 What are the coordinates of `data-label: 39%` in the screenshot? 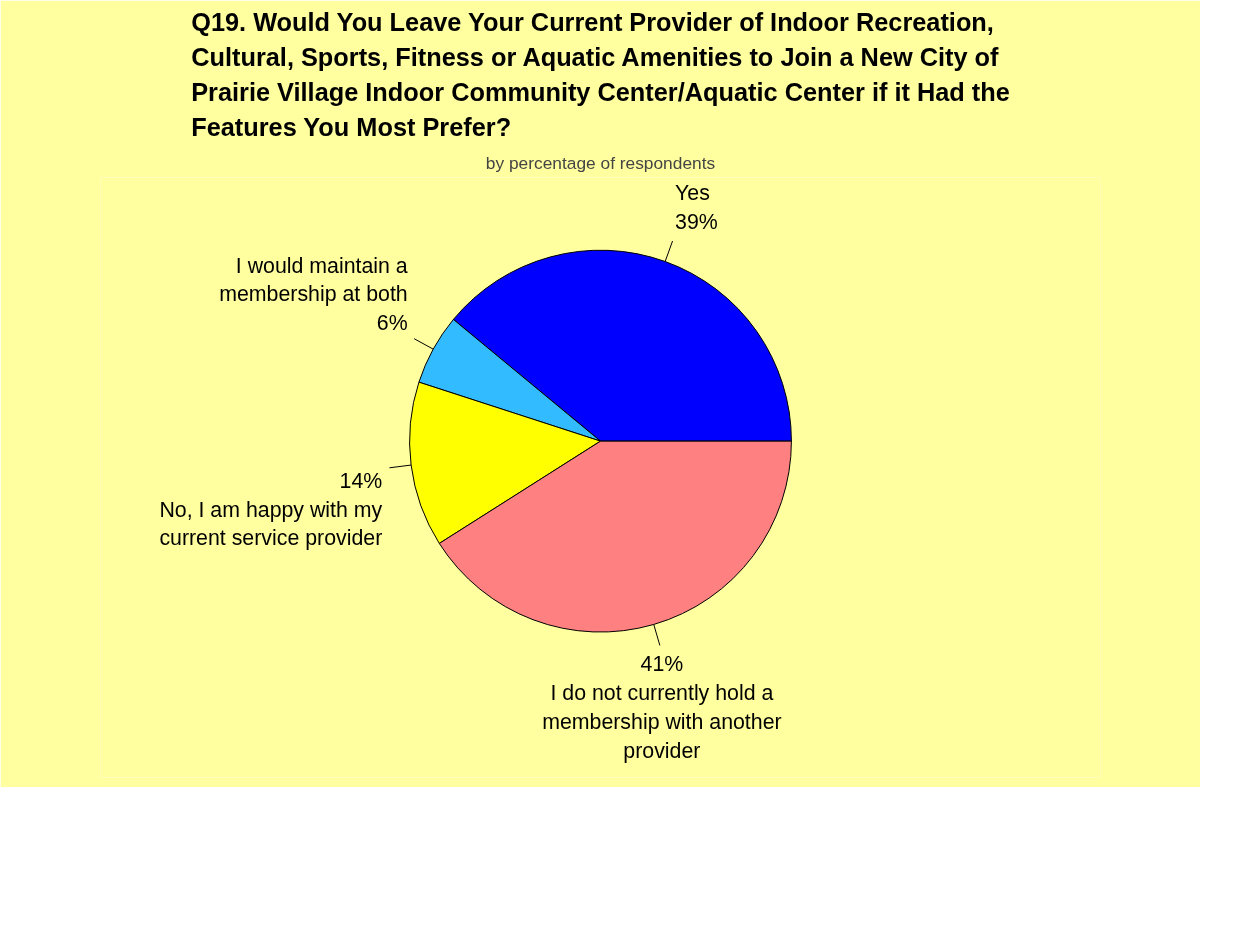 It's located at (696, 222).